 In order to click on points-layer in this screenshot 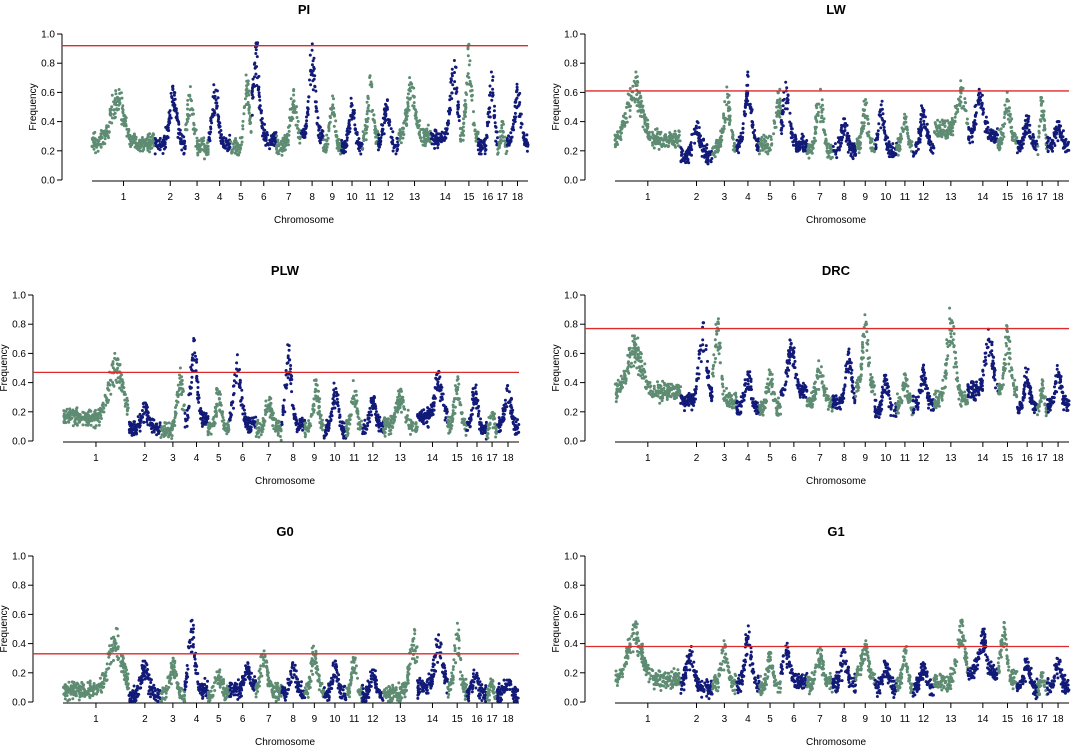, I will do `click(291, 389)`.